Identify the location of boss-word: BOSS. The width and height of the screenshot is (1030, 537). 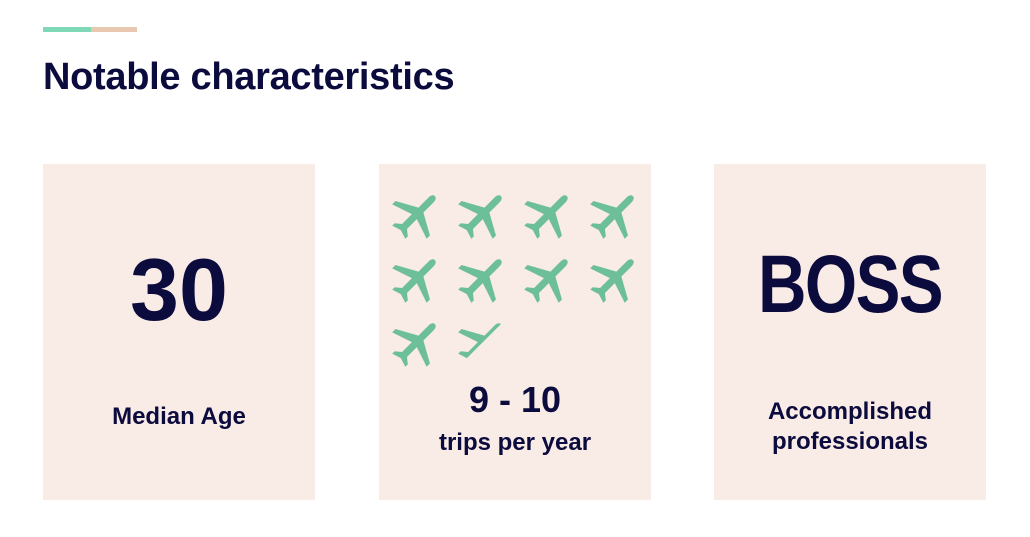
(850, 284).